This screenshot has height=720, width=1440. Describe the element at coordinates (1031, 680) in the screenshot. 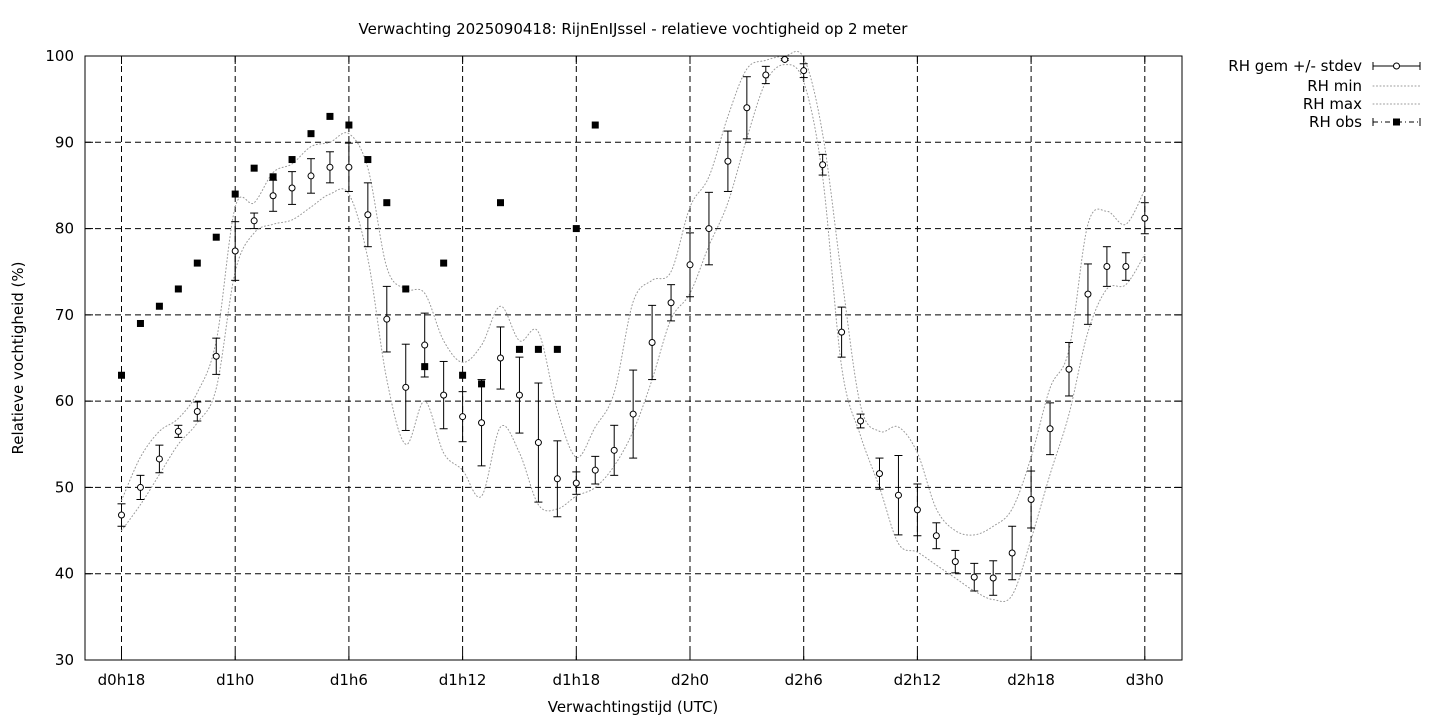

I see `x-tick-label: d2h18` at that location.